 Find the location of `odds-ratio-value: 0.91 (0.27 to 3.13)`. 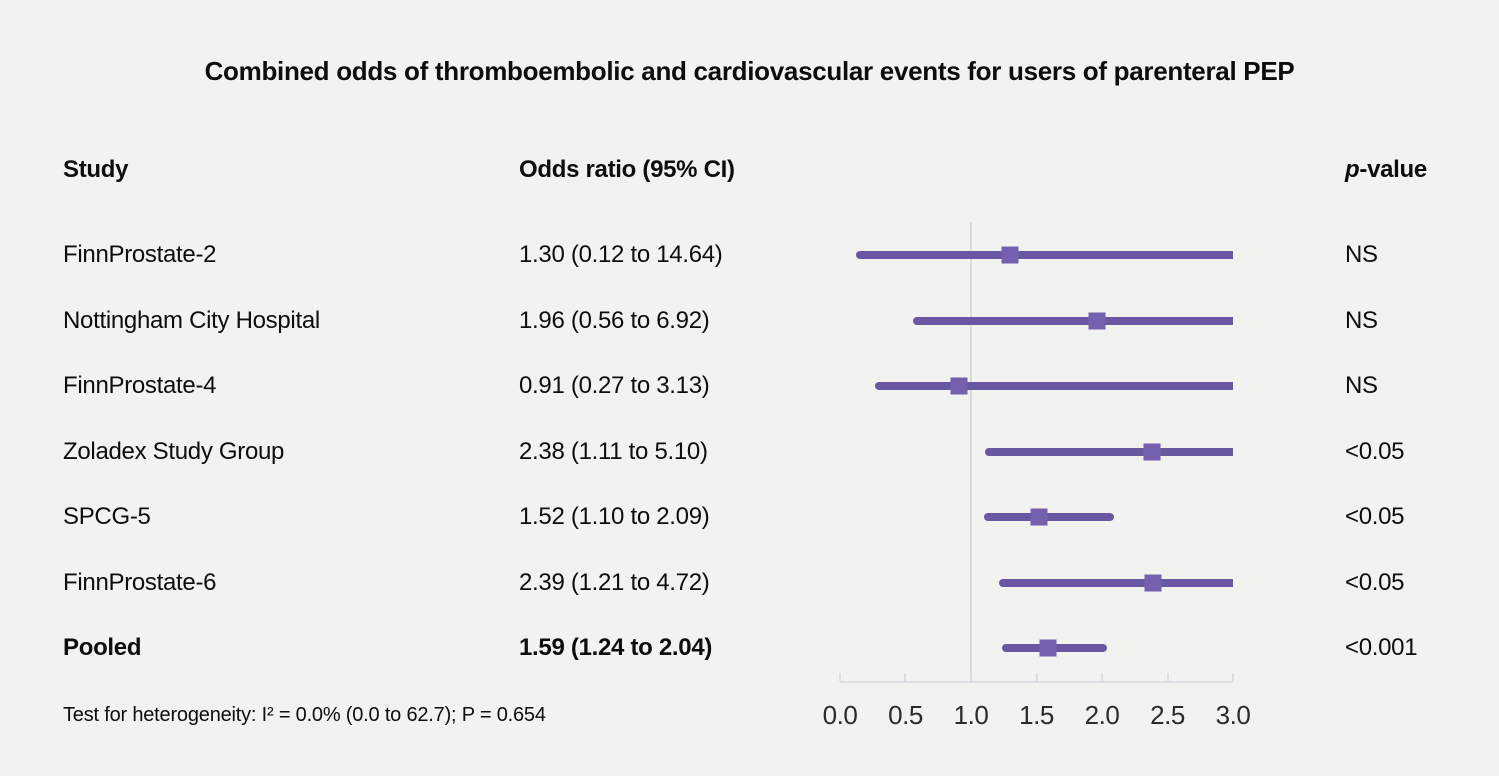

odds-ratio-value: 0.91 (0.27 to 3.13) is located at coordinates (614, 385).